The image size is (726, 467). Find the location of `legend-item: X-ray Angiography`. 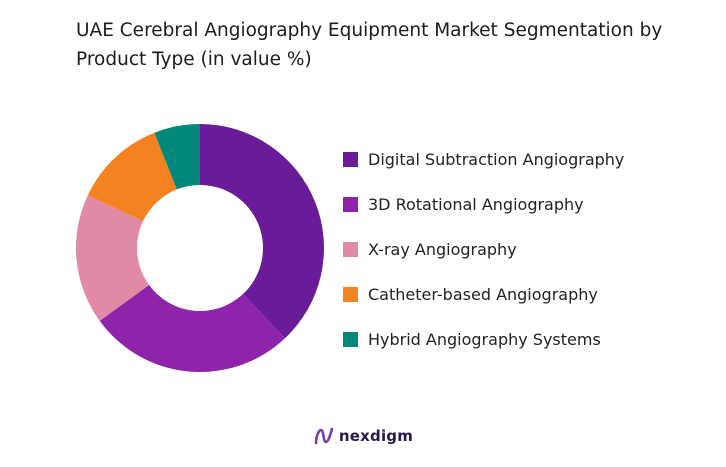

legend-item: X-ray Angiography is located at coordinates (483, 249).